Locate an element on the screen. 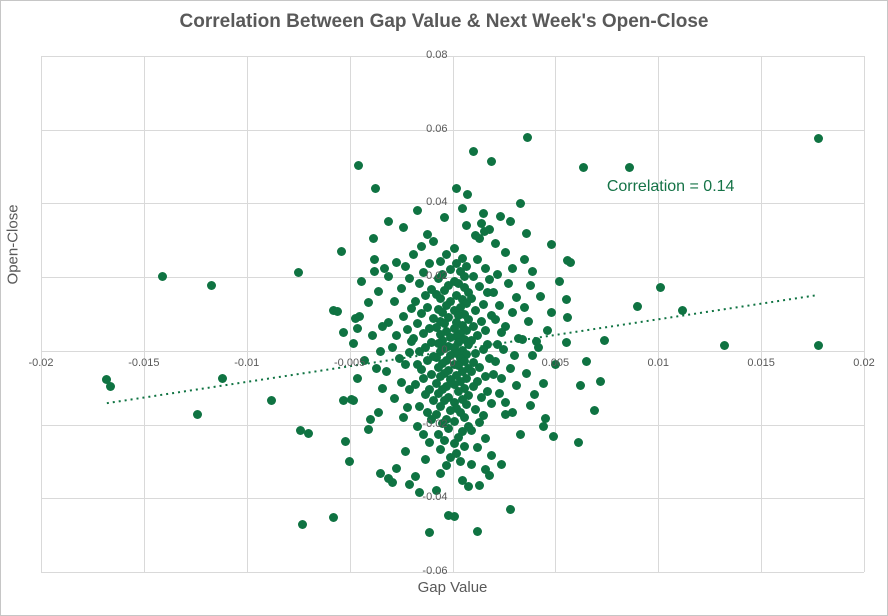 This screenshot has width=888, height=616. correlation-annotation: Correlation = 0.14 is located at coordinates (670, 186).